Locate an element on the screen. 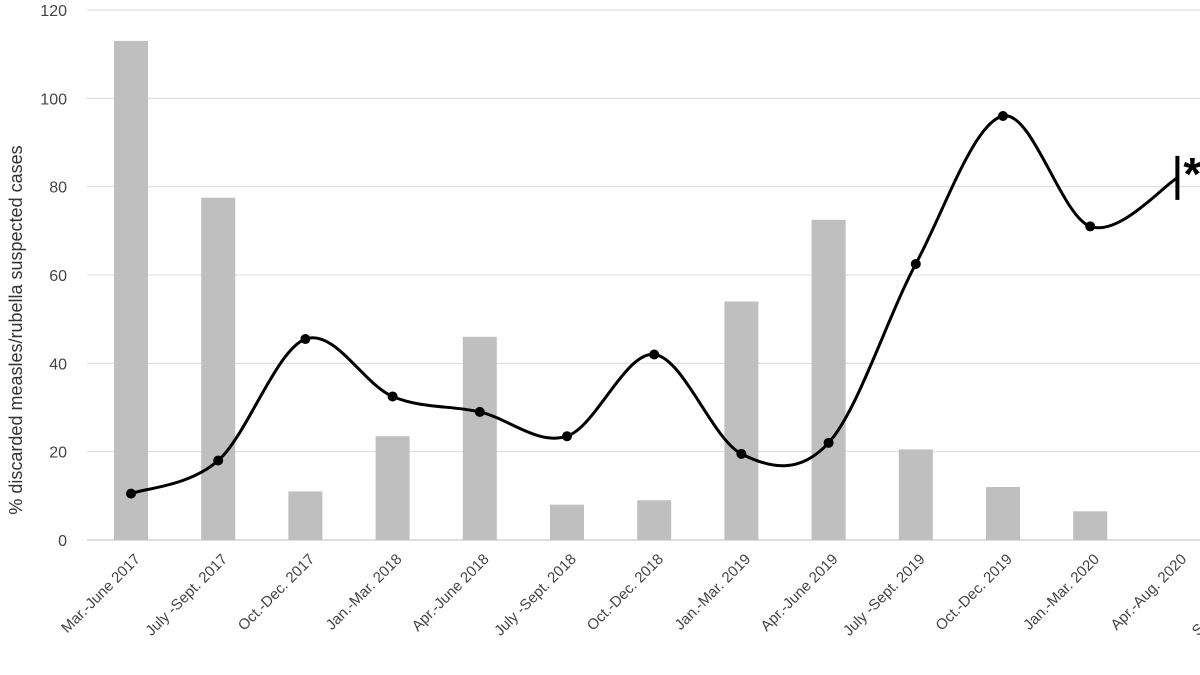 The width and height of the screenshot is (1200, 675). y-tick-label: 80 is located at coordinates (58, 188).